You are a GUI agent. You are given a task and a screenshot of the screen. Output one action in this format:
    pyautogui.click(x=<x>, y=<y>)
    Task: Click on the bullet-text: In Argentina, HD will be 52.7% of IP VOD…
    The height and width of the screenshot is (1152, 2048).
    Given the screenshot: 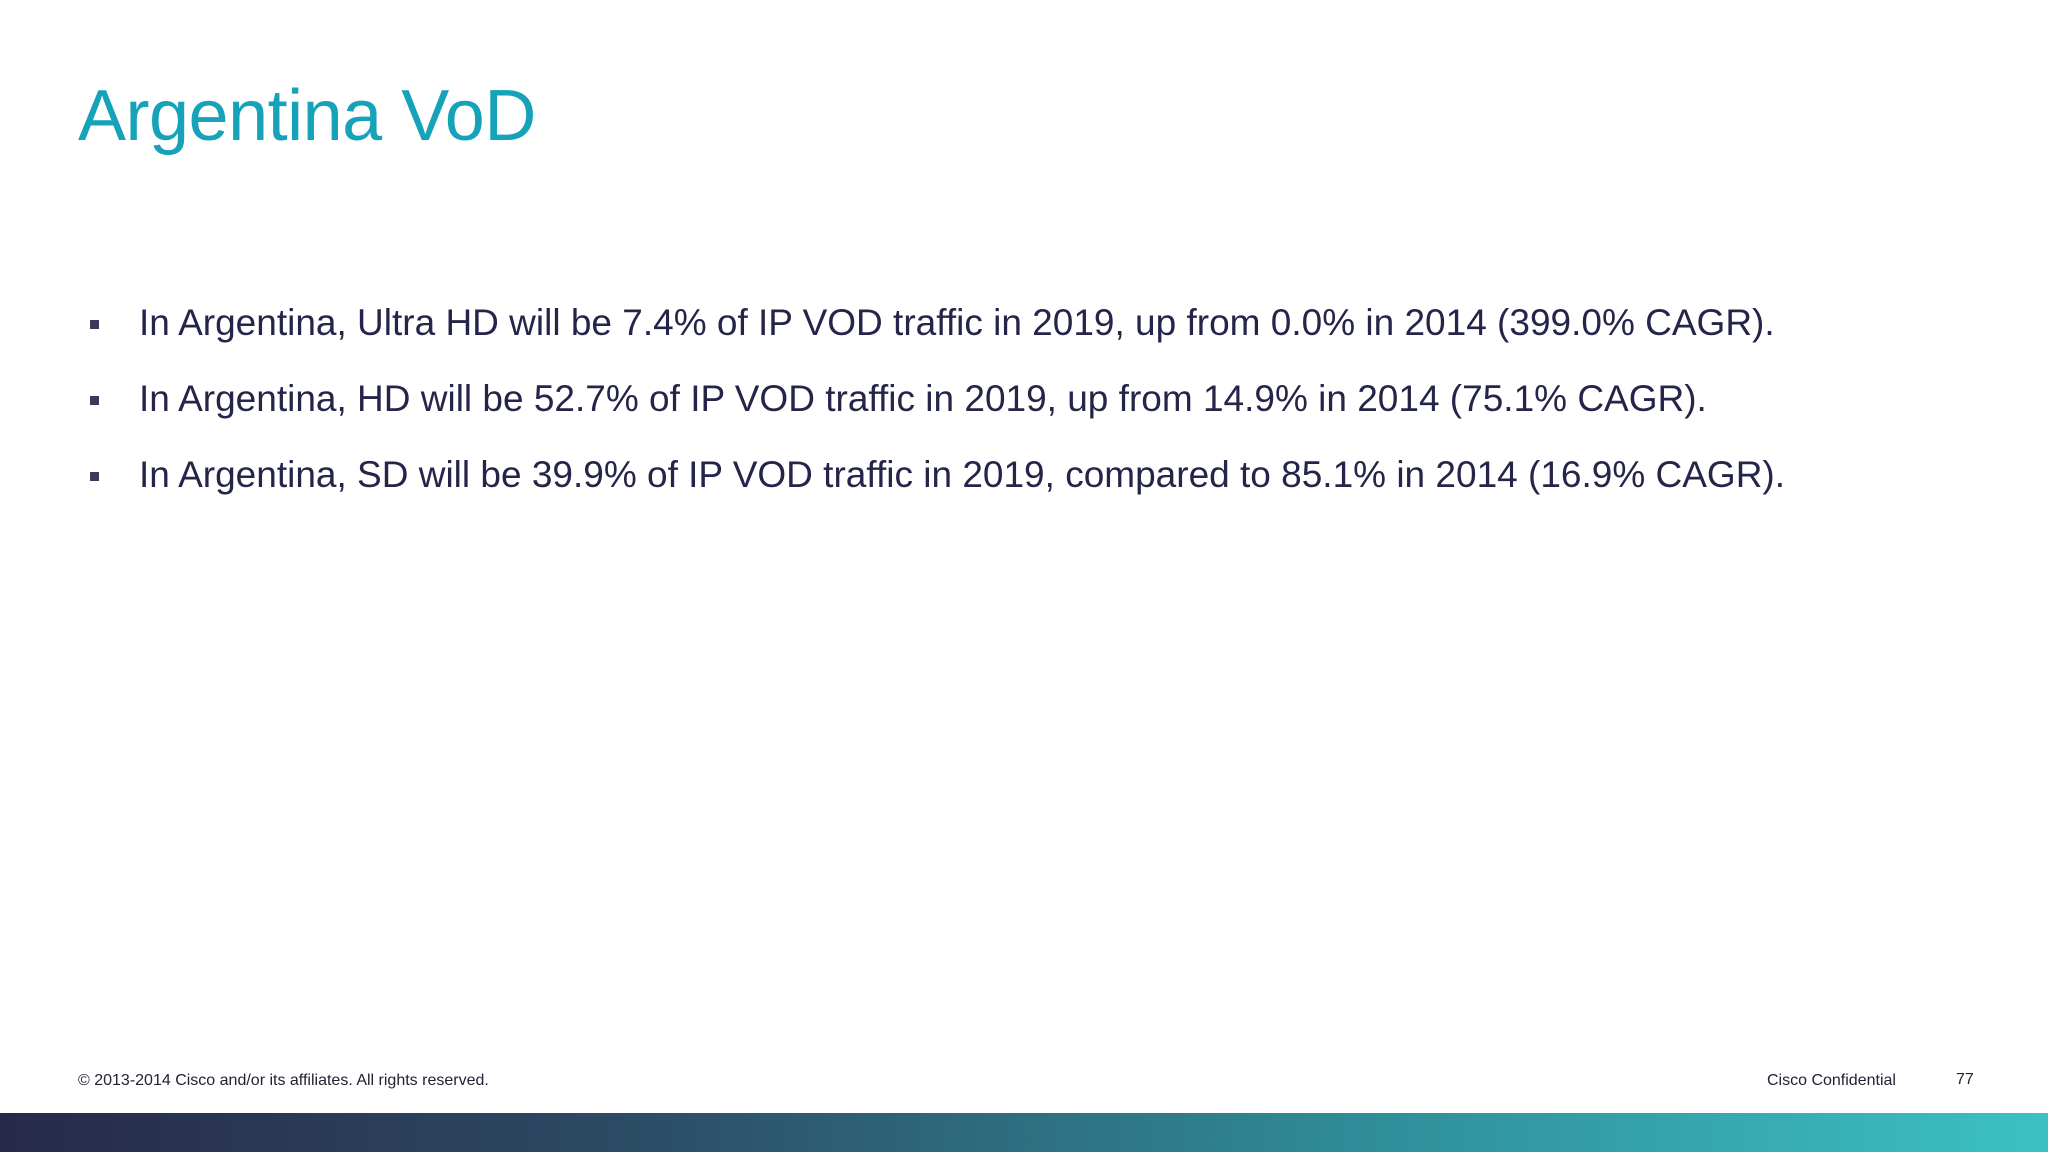 What is the action you would take?
    pyautogui.click(x=923, y=398)
    